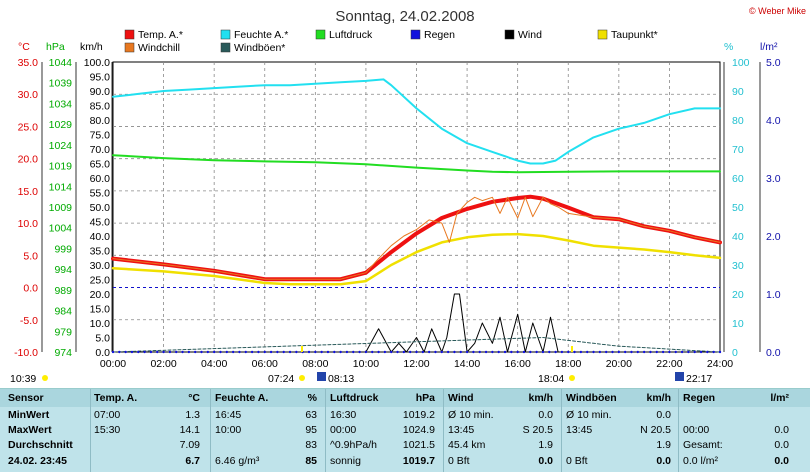  What do you see at coordinates (416, 345) in the screenshot?
I see `series-line` at bounding box center [416, 345].